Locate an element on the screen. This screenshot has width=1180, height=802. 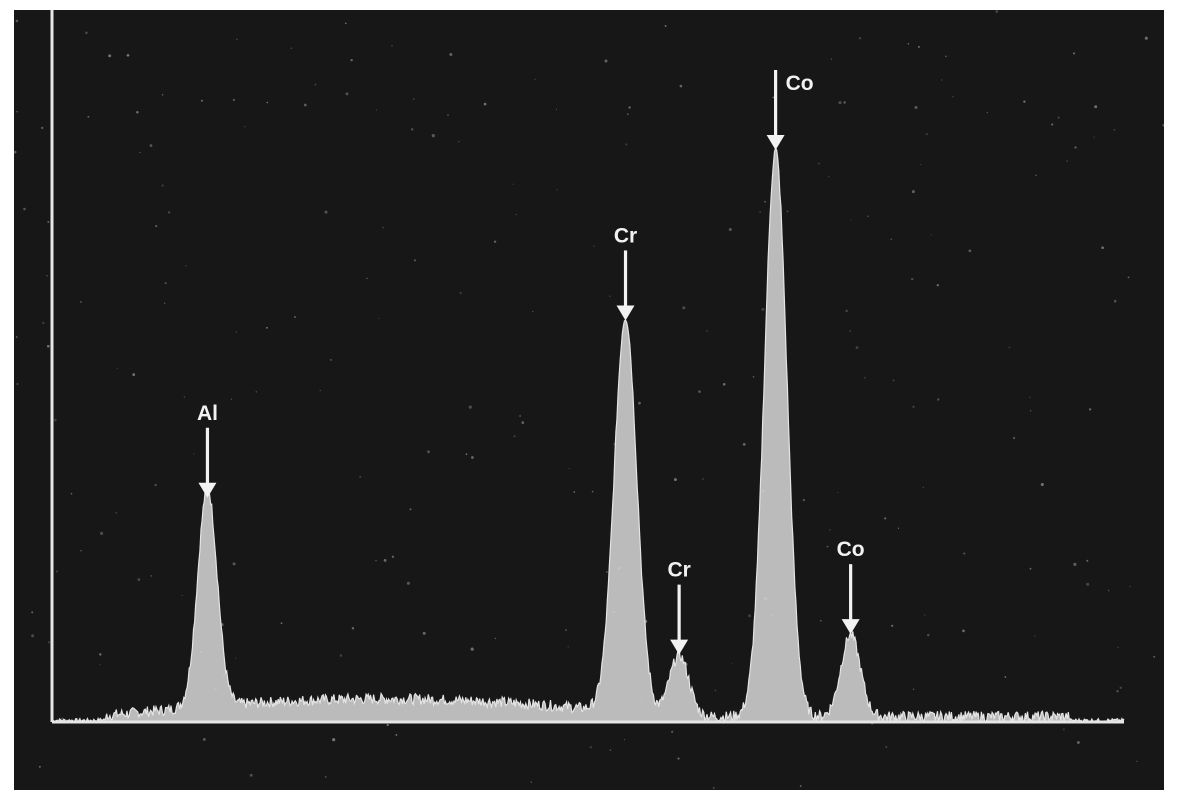
peak-annotation: Al is located at coordinates (207, 450).